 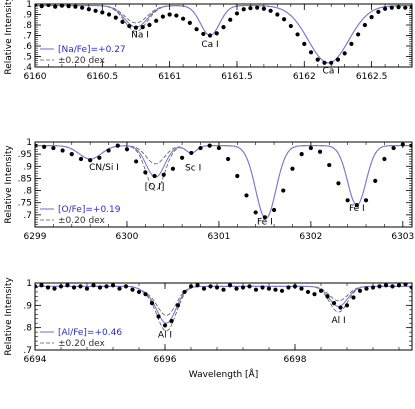 I want to click on y-tick-label: .4, so click(x=27, y=68).